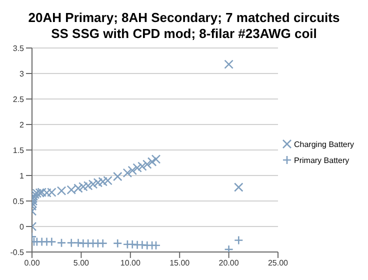  Describe the element at coordinates (22, 125) in the screenshot. I see `y-tick-label: 2` at that location.